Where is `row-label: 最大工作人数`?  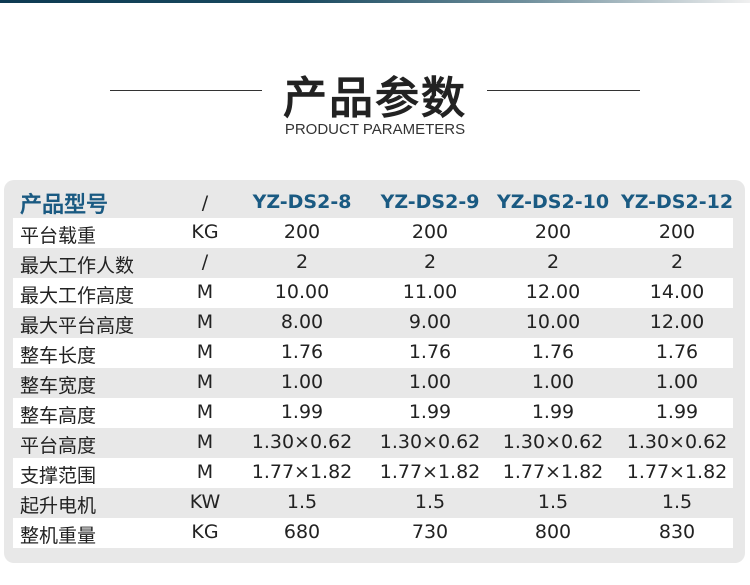 row-label: 最大工作人数 is located at coordinates (77, 266).